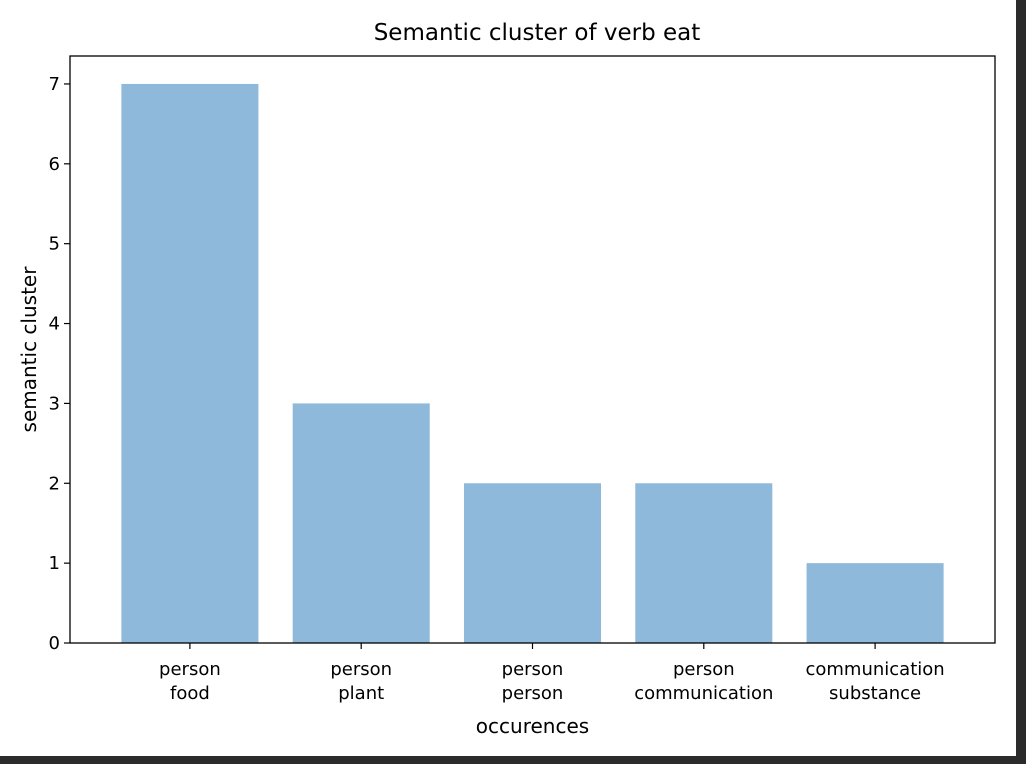 This screenshot has height=764, width=1026. Describe the element at coordinates (54, 483) in the screenshot. I see `y-tick-label: 2` at that location.